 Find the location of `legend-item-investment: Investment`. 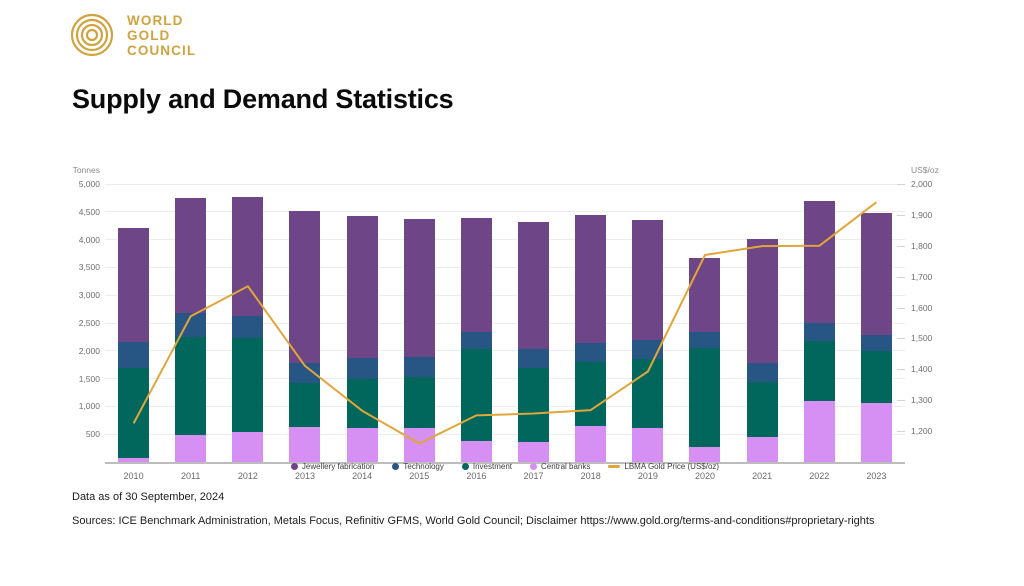

legend-item-investment: Investment is located at coordinates (487, 466).